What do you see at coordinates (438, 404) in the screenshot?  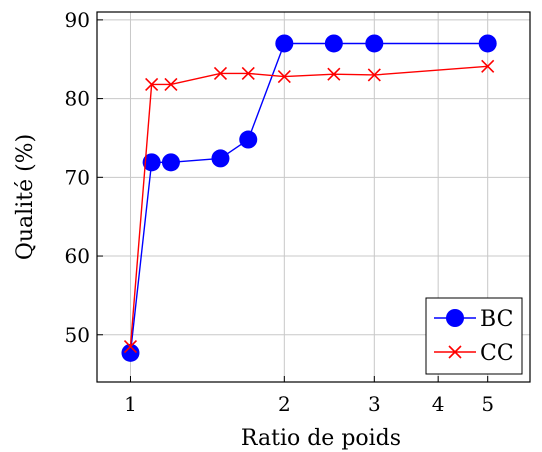 I see `x-tick-label: 4` at bounding box center [438, 404].